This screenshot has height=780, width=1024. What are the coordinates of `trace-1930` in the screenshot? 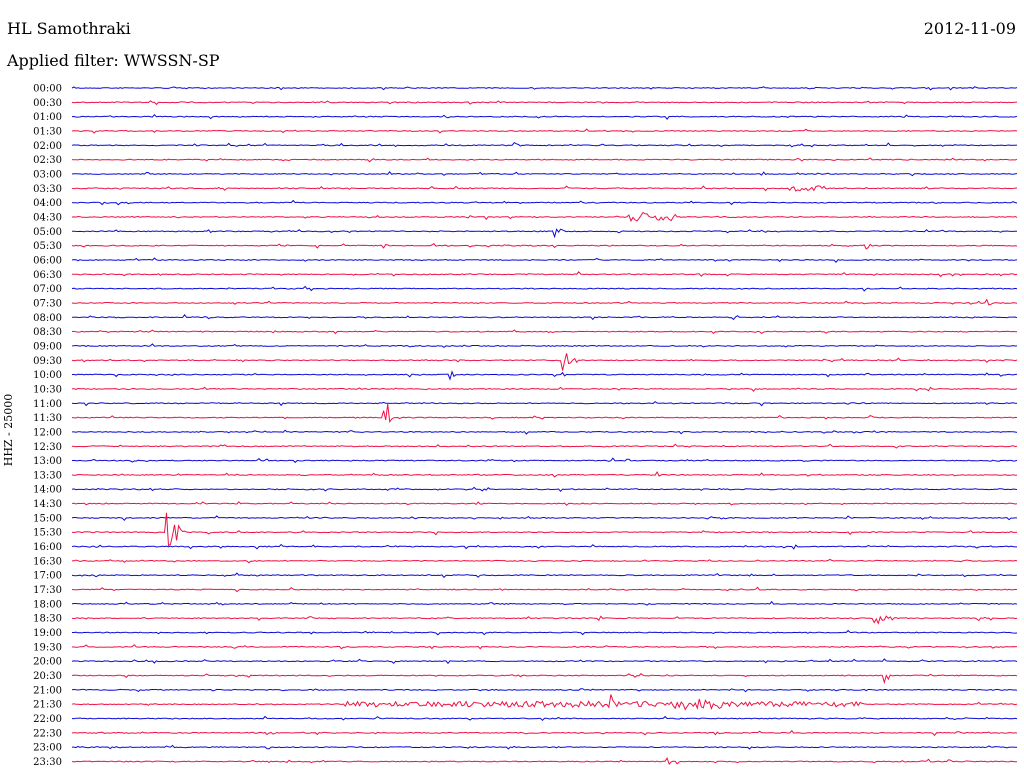 It's located at (544, 647).